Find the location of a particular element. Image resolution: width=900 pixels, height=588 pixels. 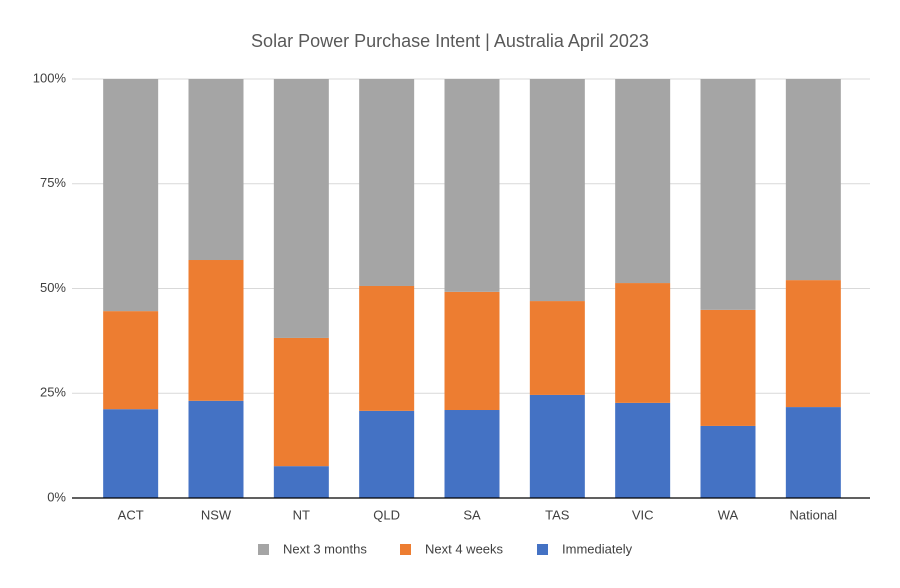

x-tick-label: QLD is located at coordinates (386, 514).